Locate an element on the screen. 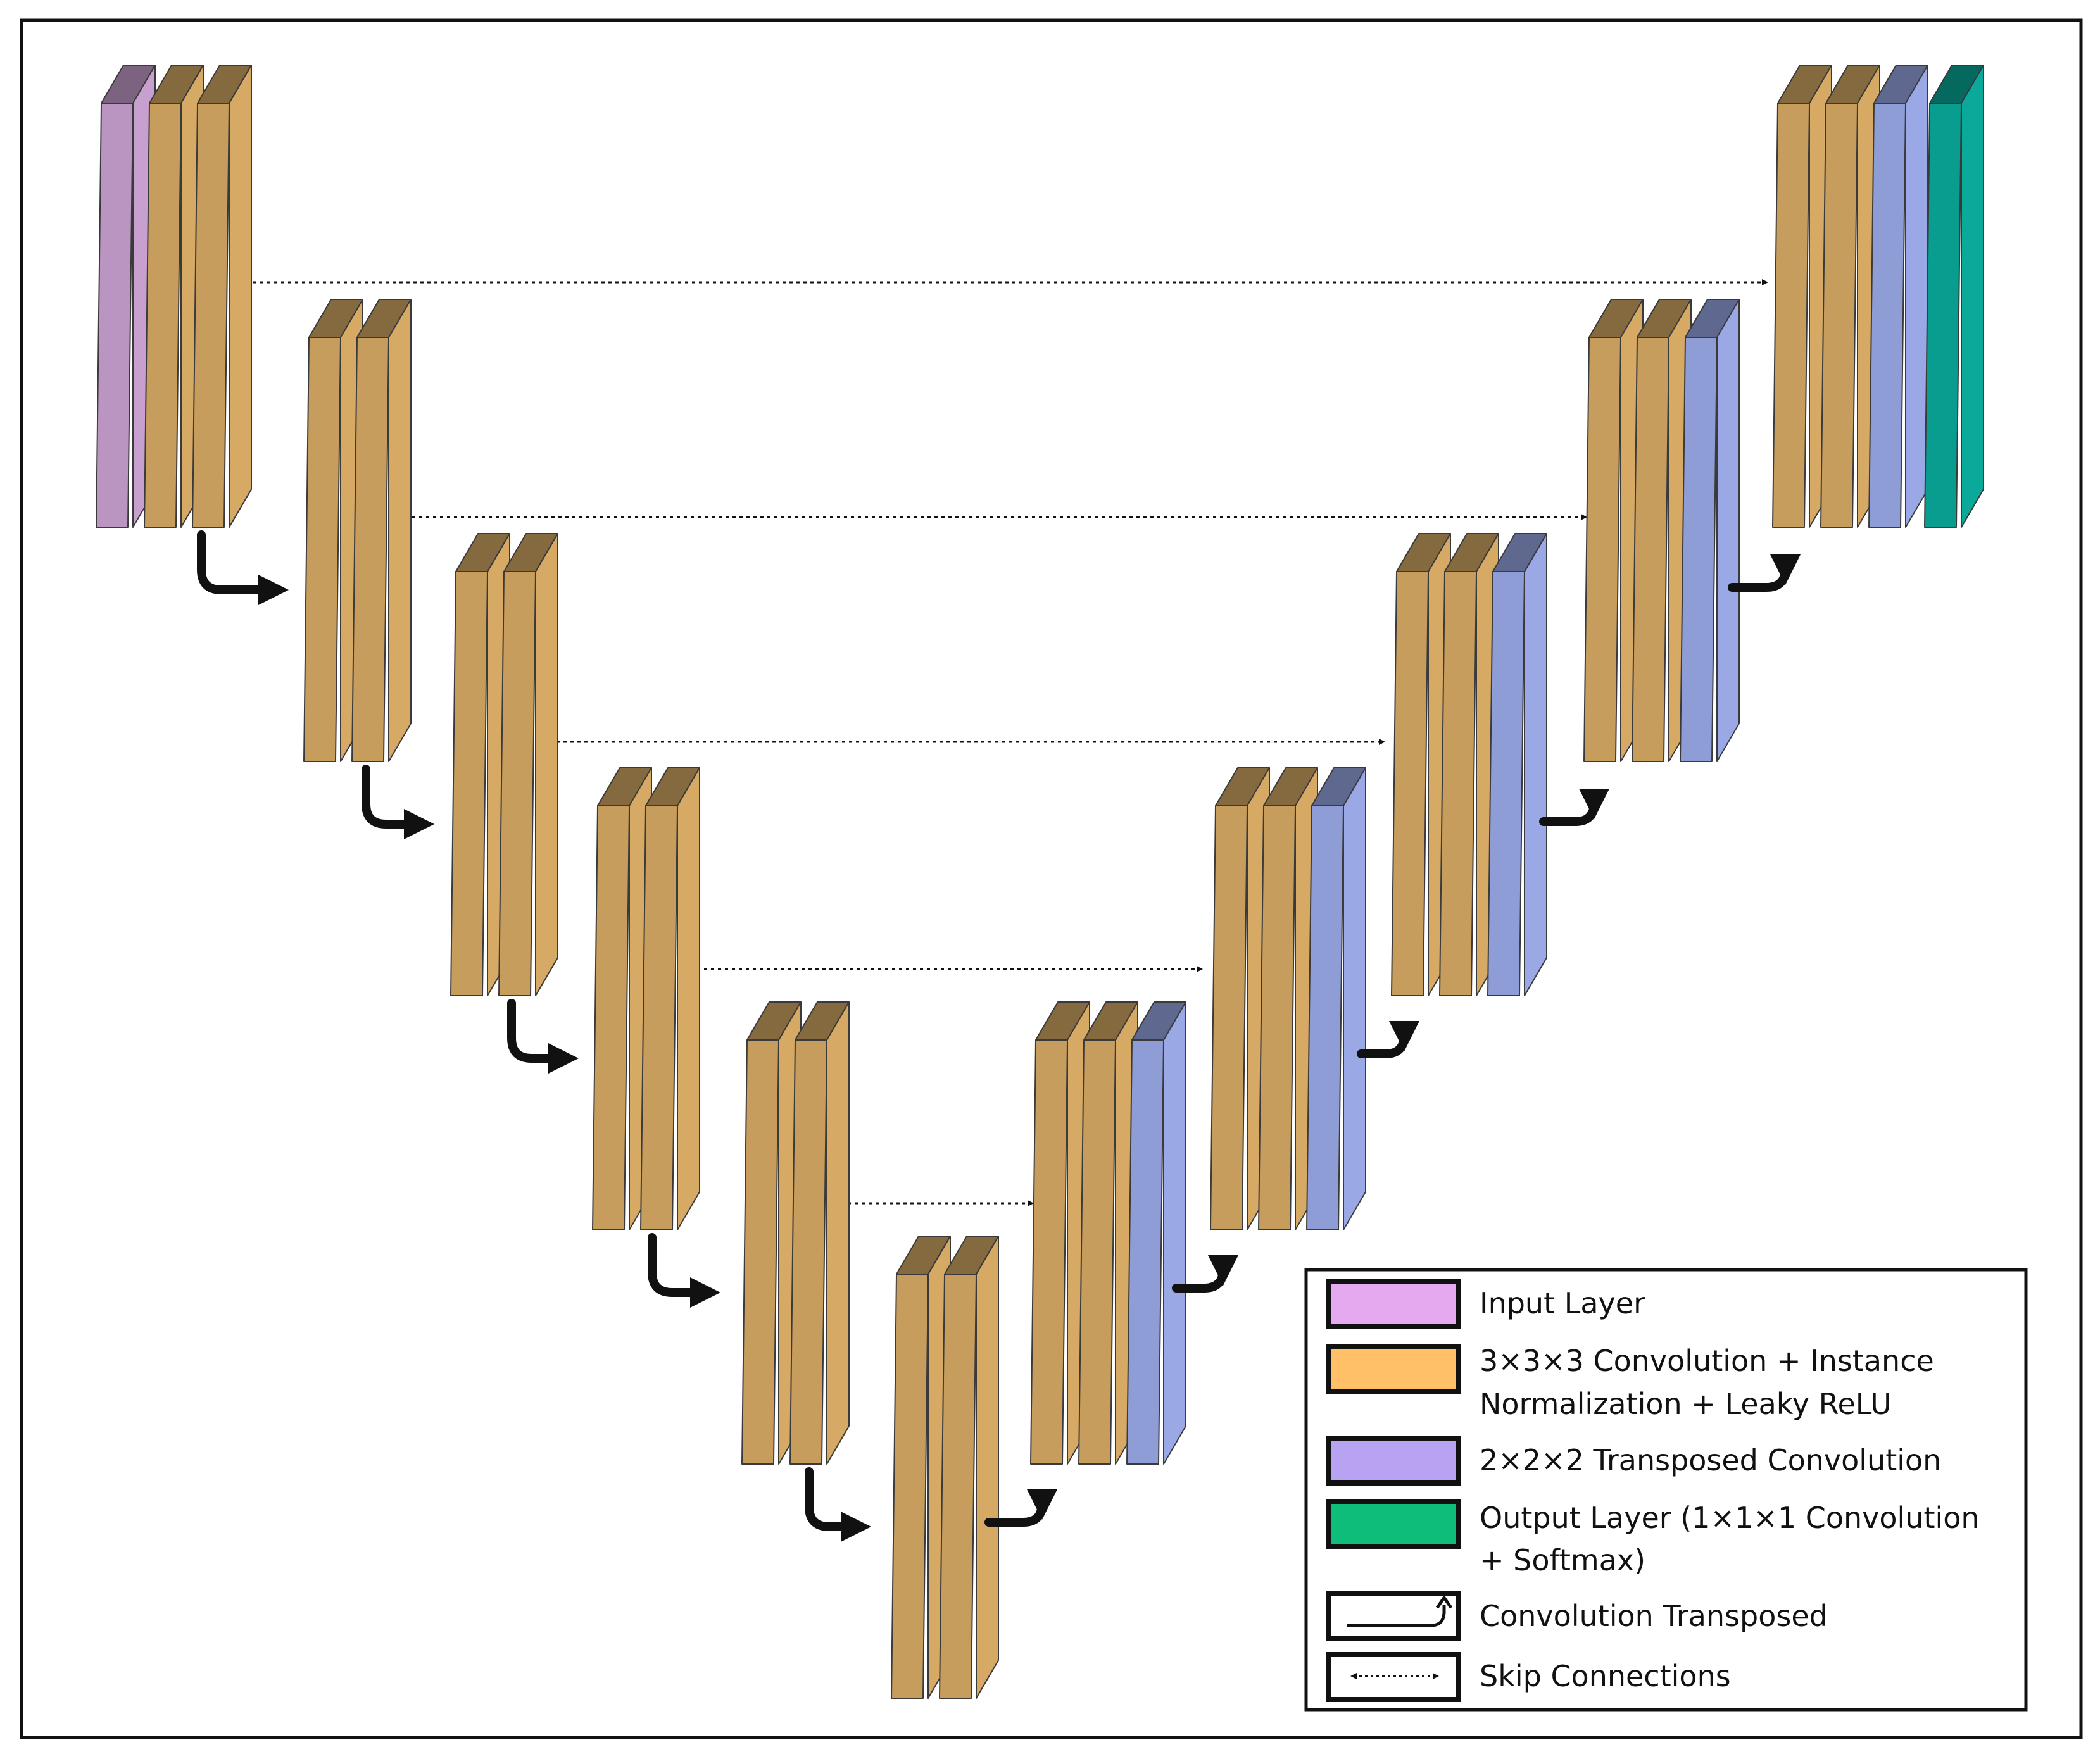 Image resolution: width=2100 pixels, height=1759 pixels. legend-box is located at coordinates (1666, 1490).